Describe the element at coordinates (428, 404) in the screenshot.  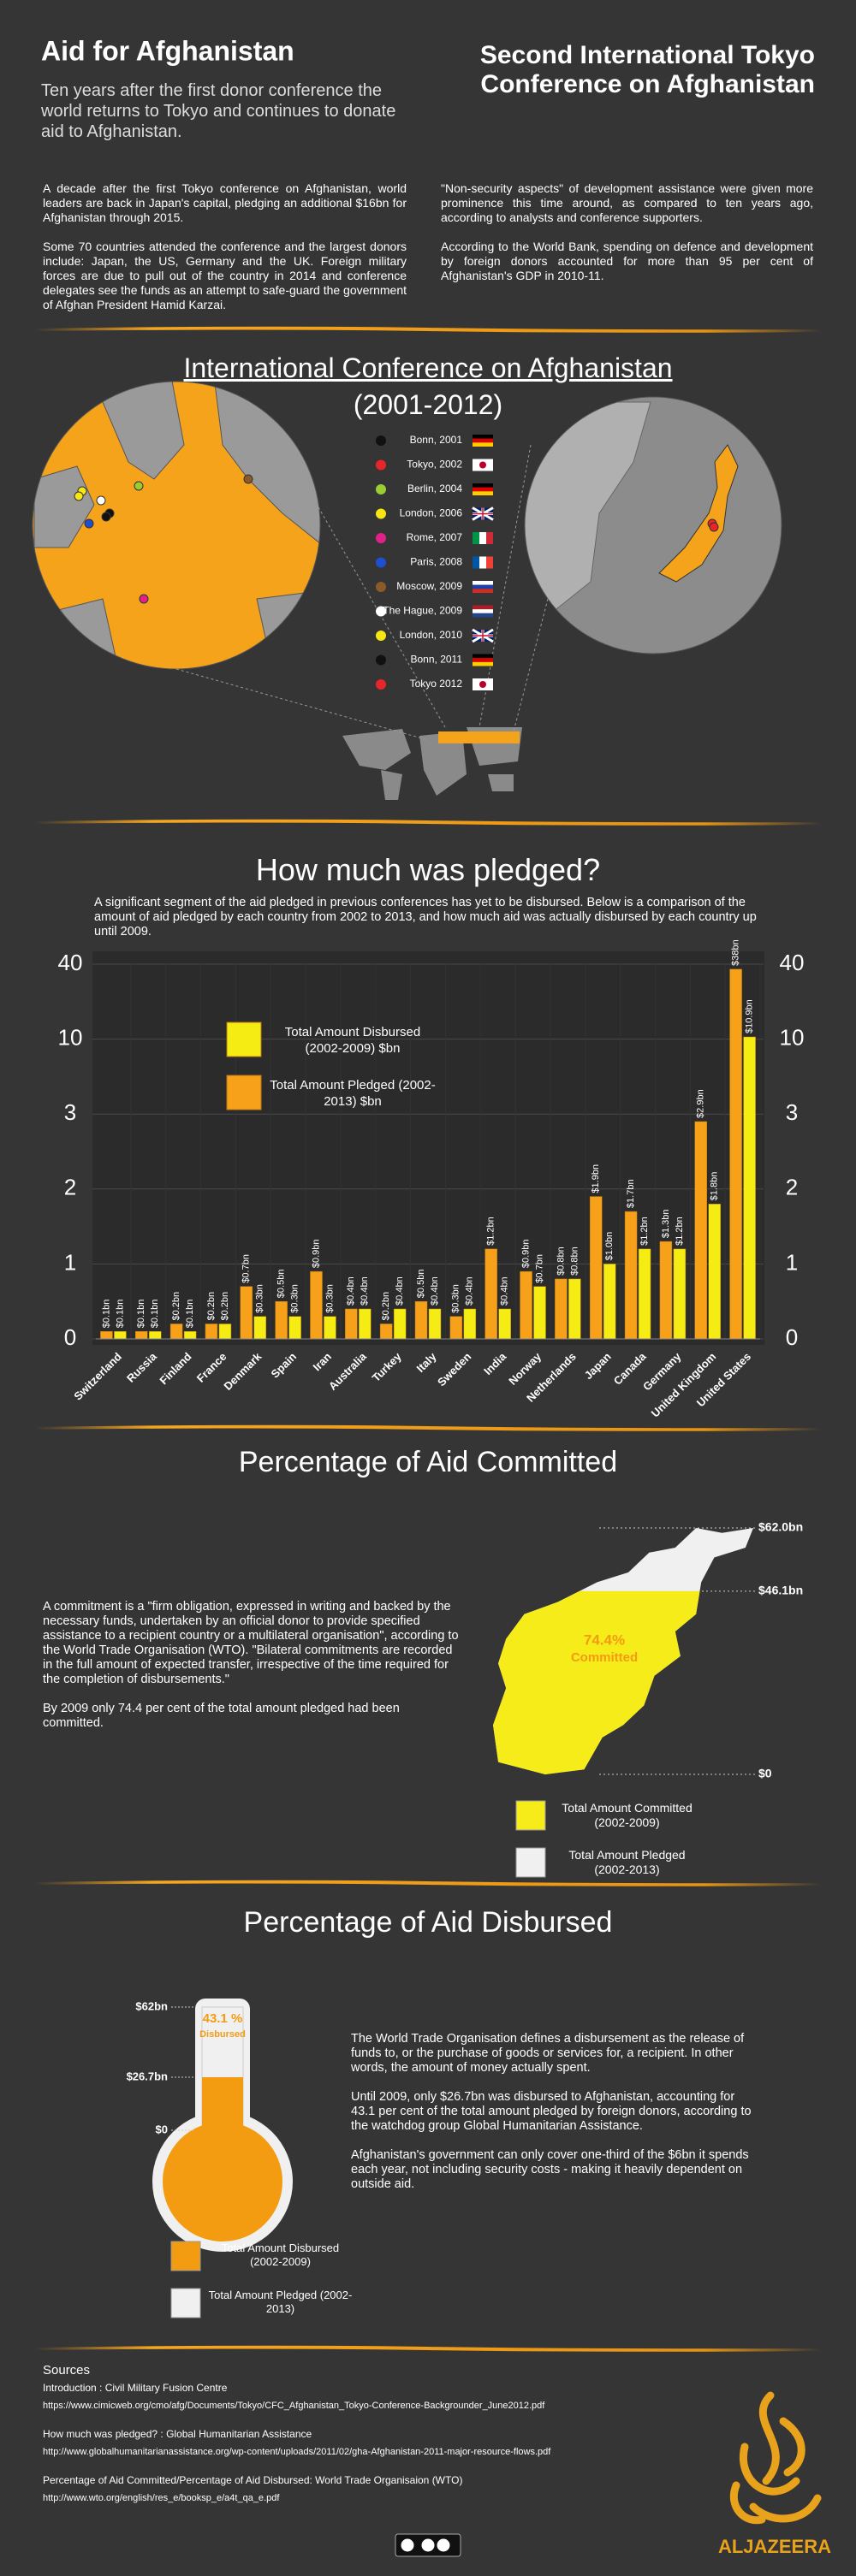
I see `section-subtitle: (2001-2012)` at that location.